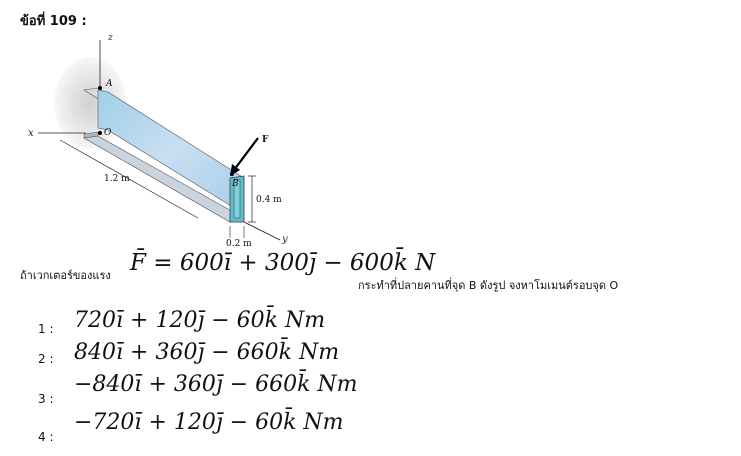 The image size is (741, 456). What do you see at coordinates (65, 275) in the screenshot?
I see `question-lead-text: ถ้าเวกเตอร์ของแรง` at bounding box center [65, 275].